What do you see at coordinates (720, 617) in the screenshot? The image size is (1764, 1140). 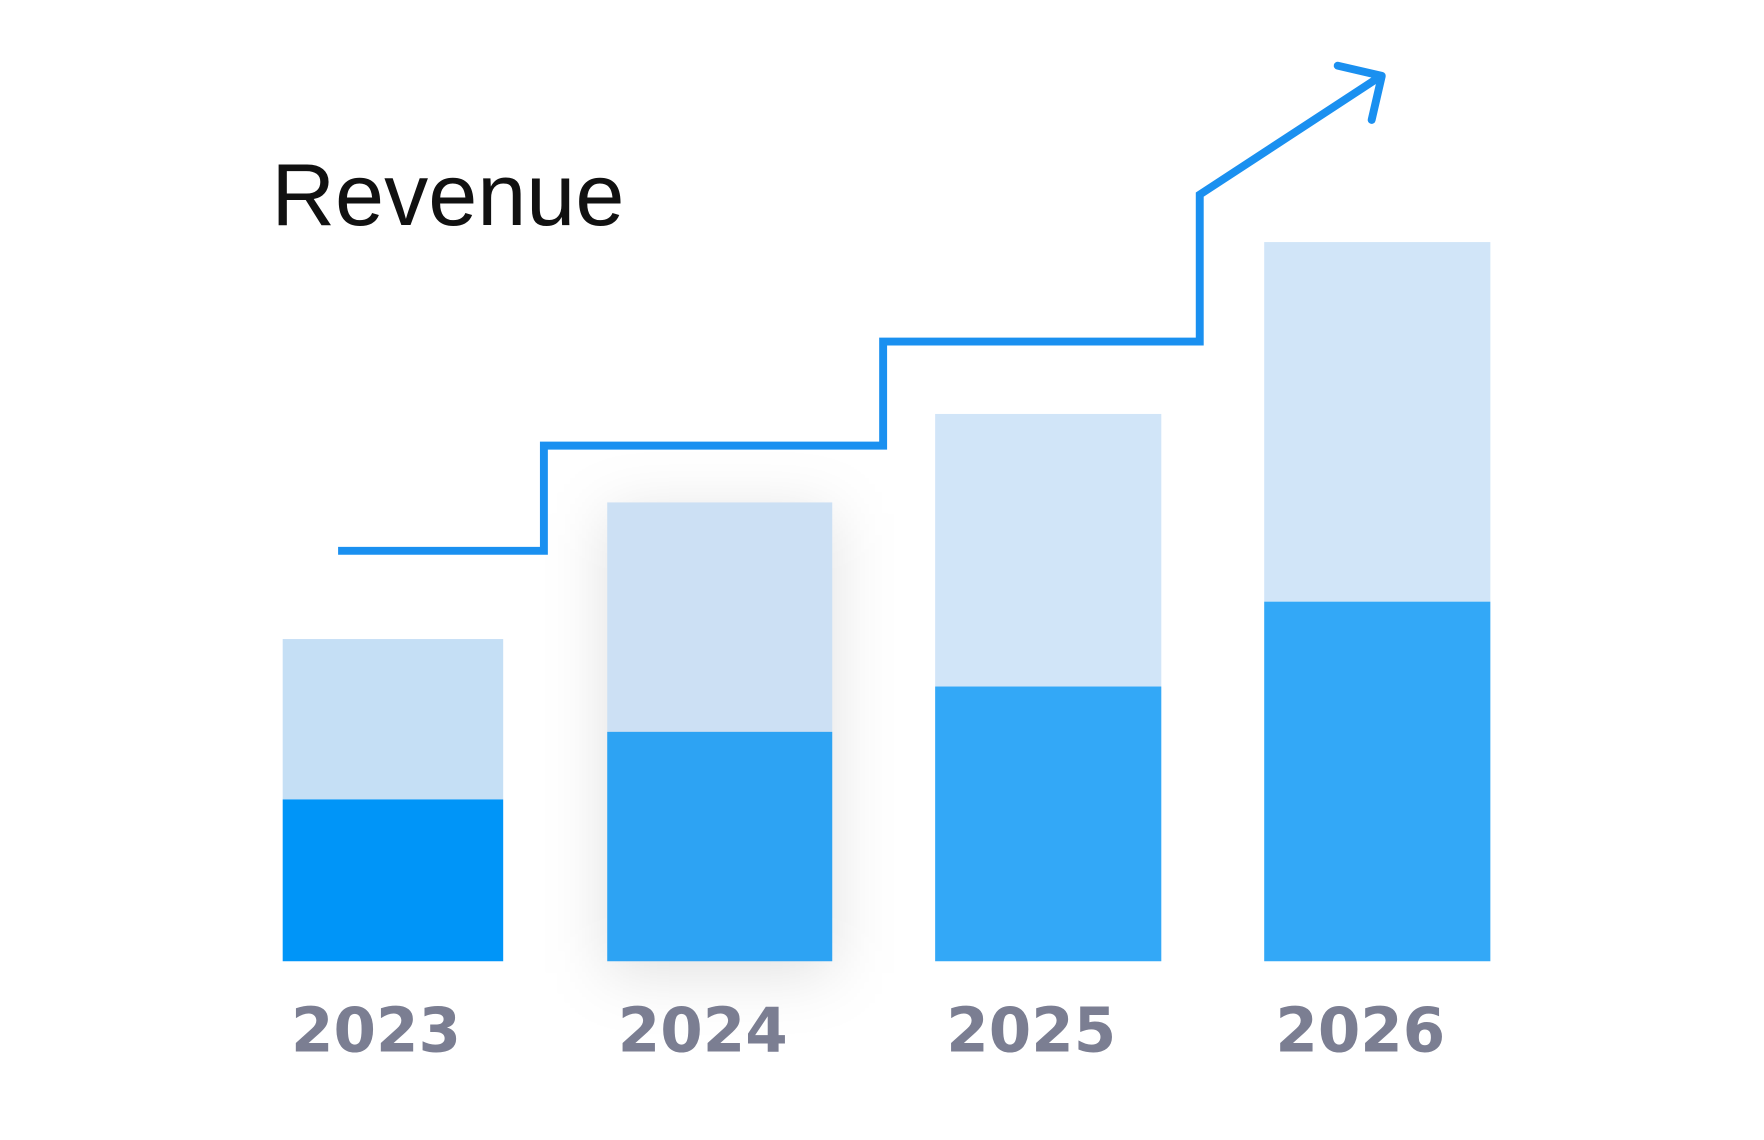 I see `bar-top-2024` at bounding box center [720, 617].